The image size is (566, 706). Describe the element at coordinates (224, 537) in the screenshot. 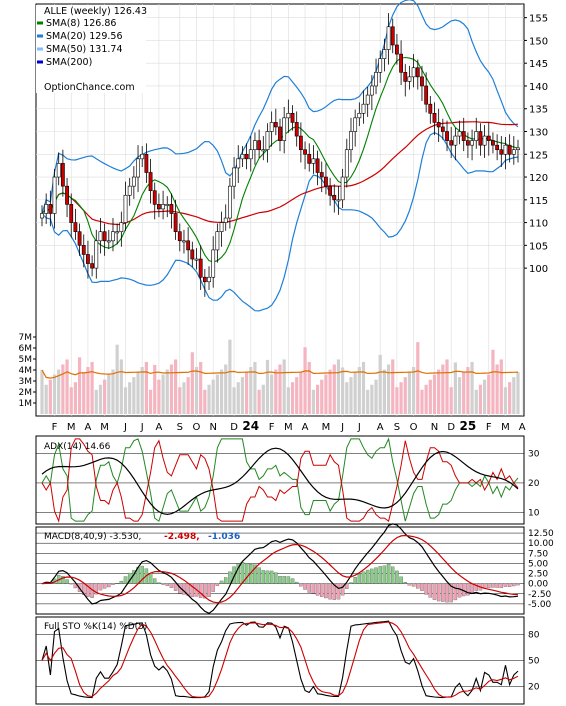

I see `macd-hist-value: -1.036` at that location.